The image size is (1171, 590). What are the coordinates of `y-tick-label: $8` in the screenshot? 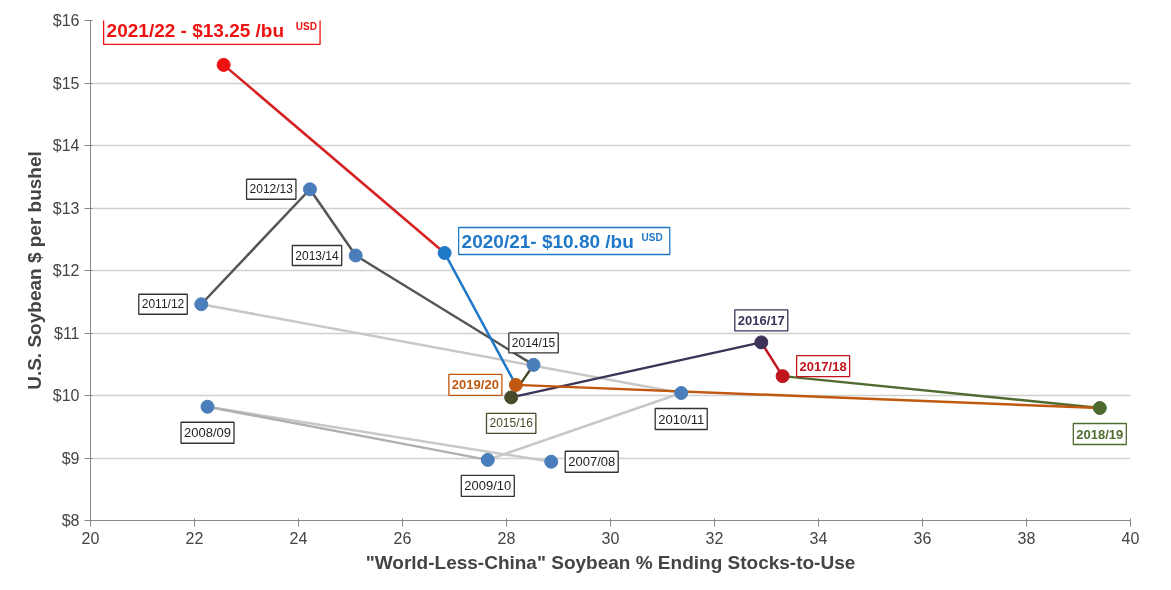 It's located at (70, 520).